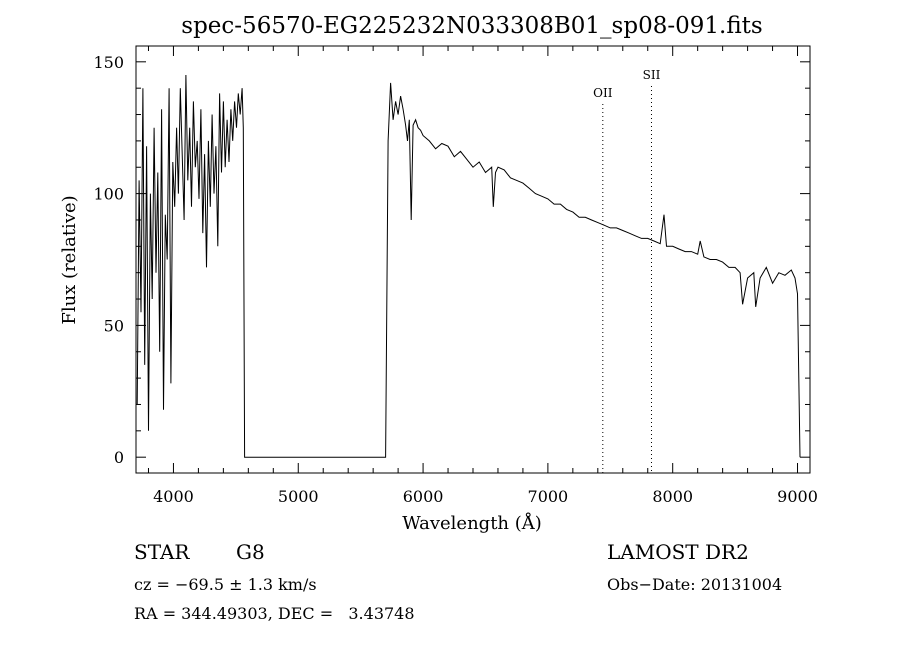  What do you see at coordinates (119, 457) in the screenshot?
I see `y-tick-label: 0` at bounding box center [119, 457].